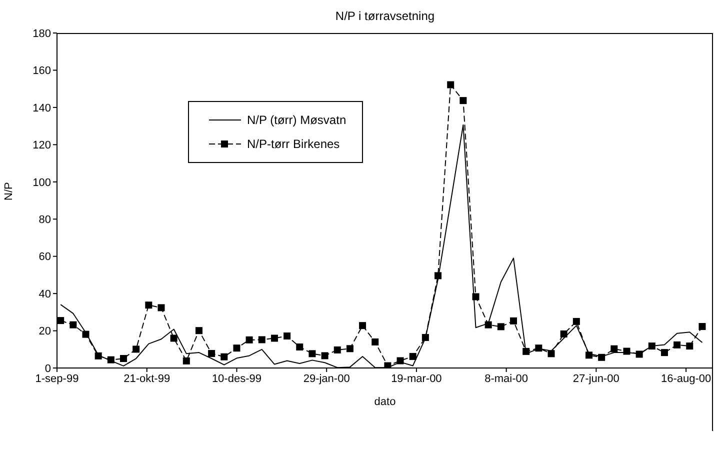 This screenshot has width=714, height=467. Describe the element at coordinates (41, 146) in the screenshot. I see `y-tick-label: 120` at that location.